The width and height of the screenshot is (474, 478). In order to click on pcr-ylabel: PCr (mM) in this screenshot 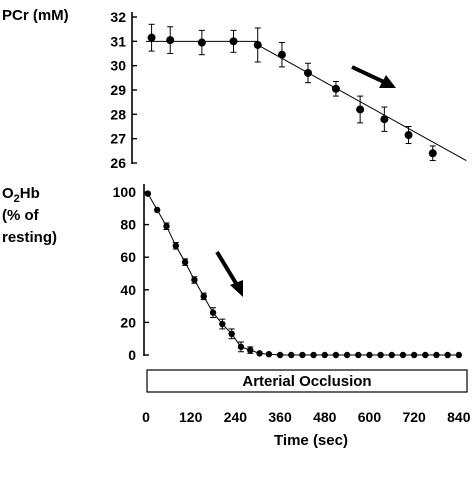, I will do `click(35, 15)`.